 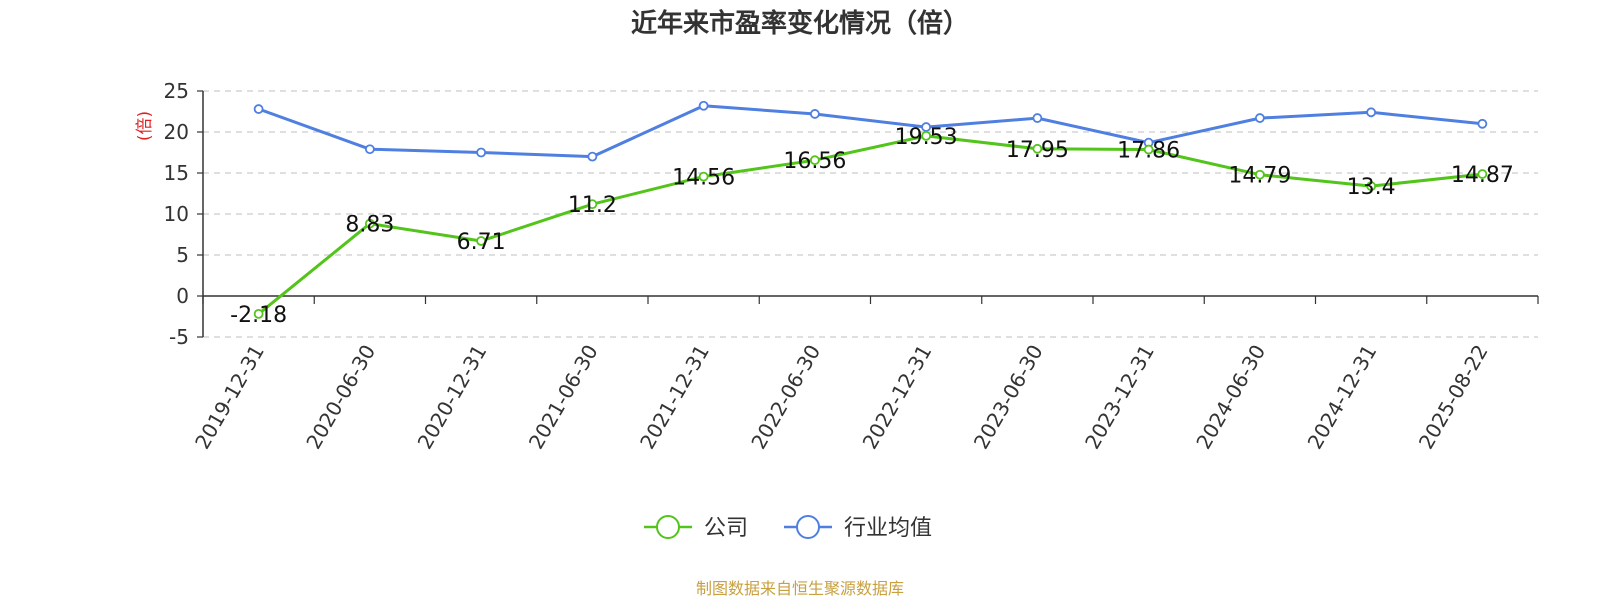 I want to click on x-tick-label: 2022-06-30, so click(x=785, y=397).